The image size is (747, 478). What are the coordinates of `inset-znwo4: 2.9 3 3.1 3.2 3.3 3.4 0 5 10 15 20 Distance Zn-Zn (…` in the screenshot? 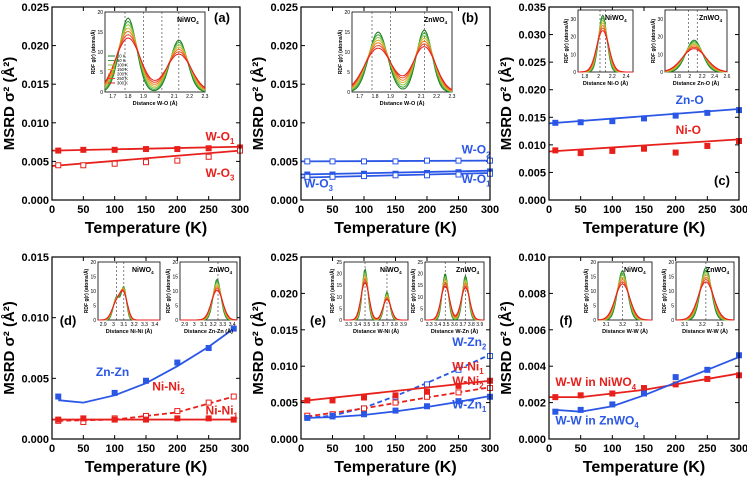 It's located at (201, 297).